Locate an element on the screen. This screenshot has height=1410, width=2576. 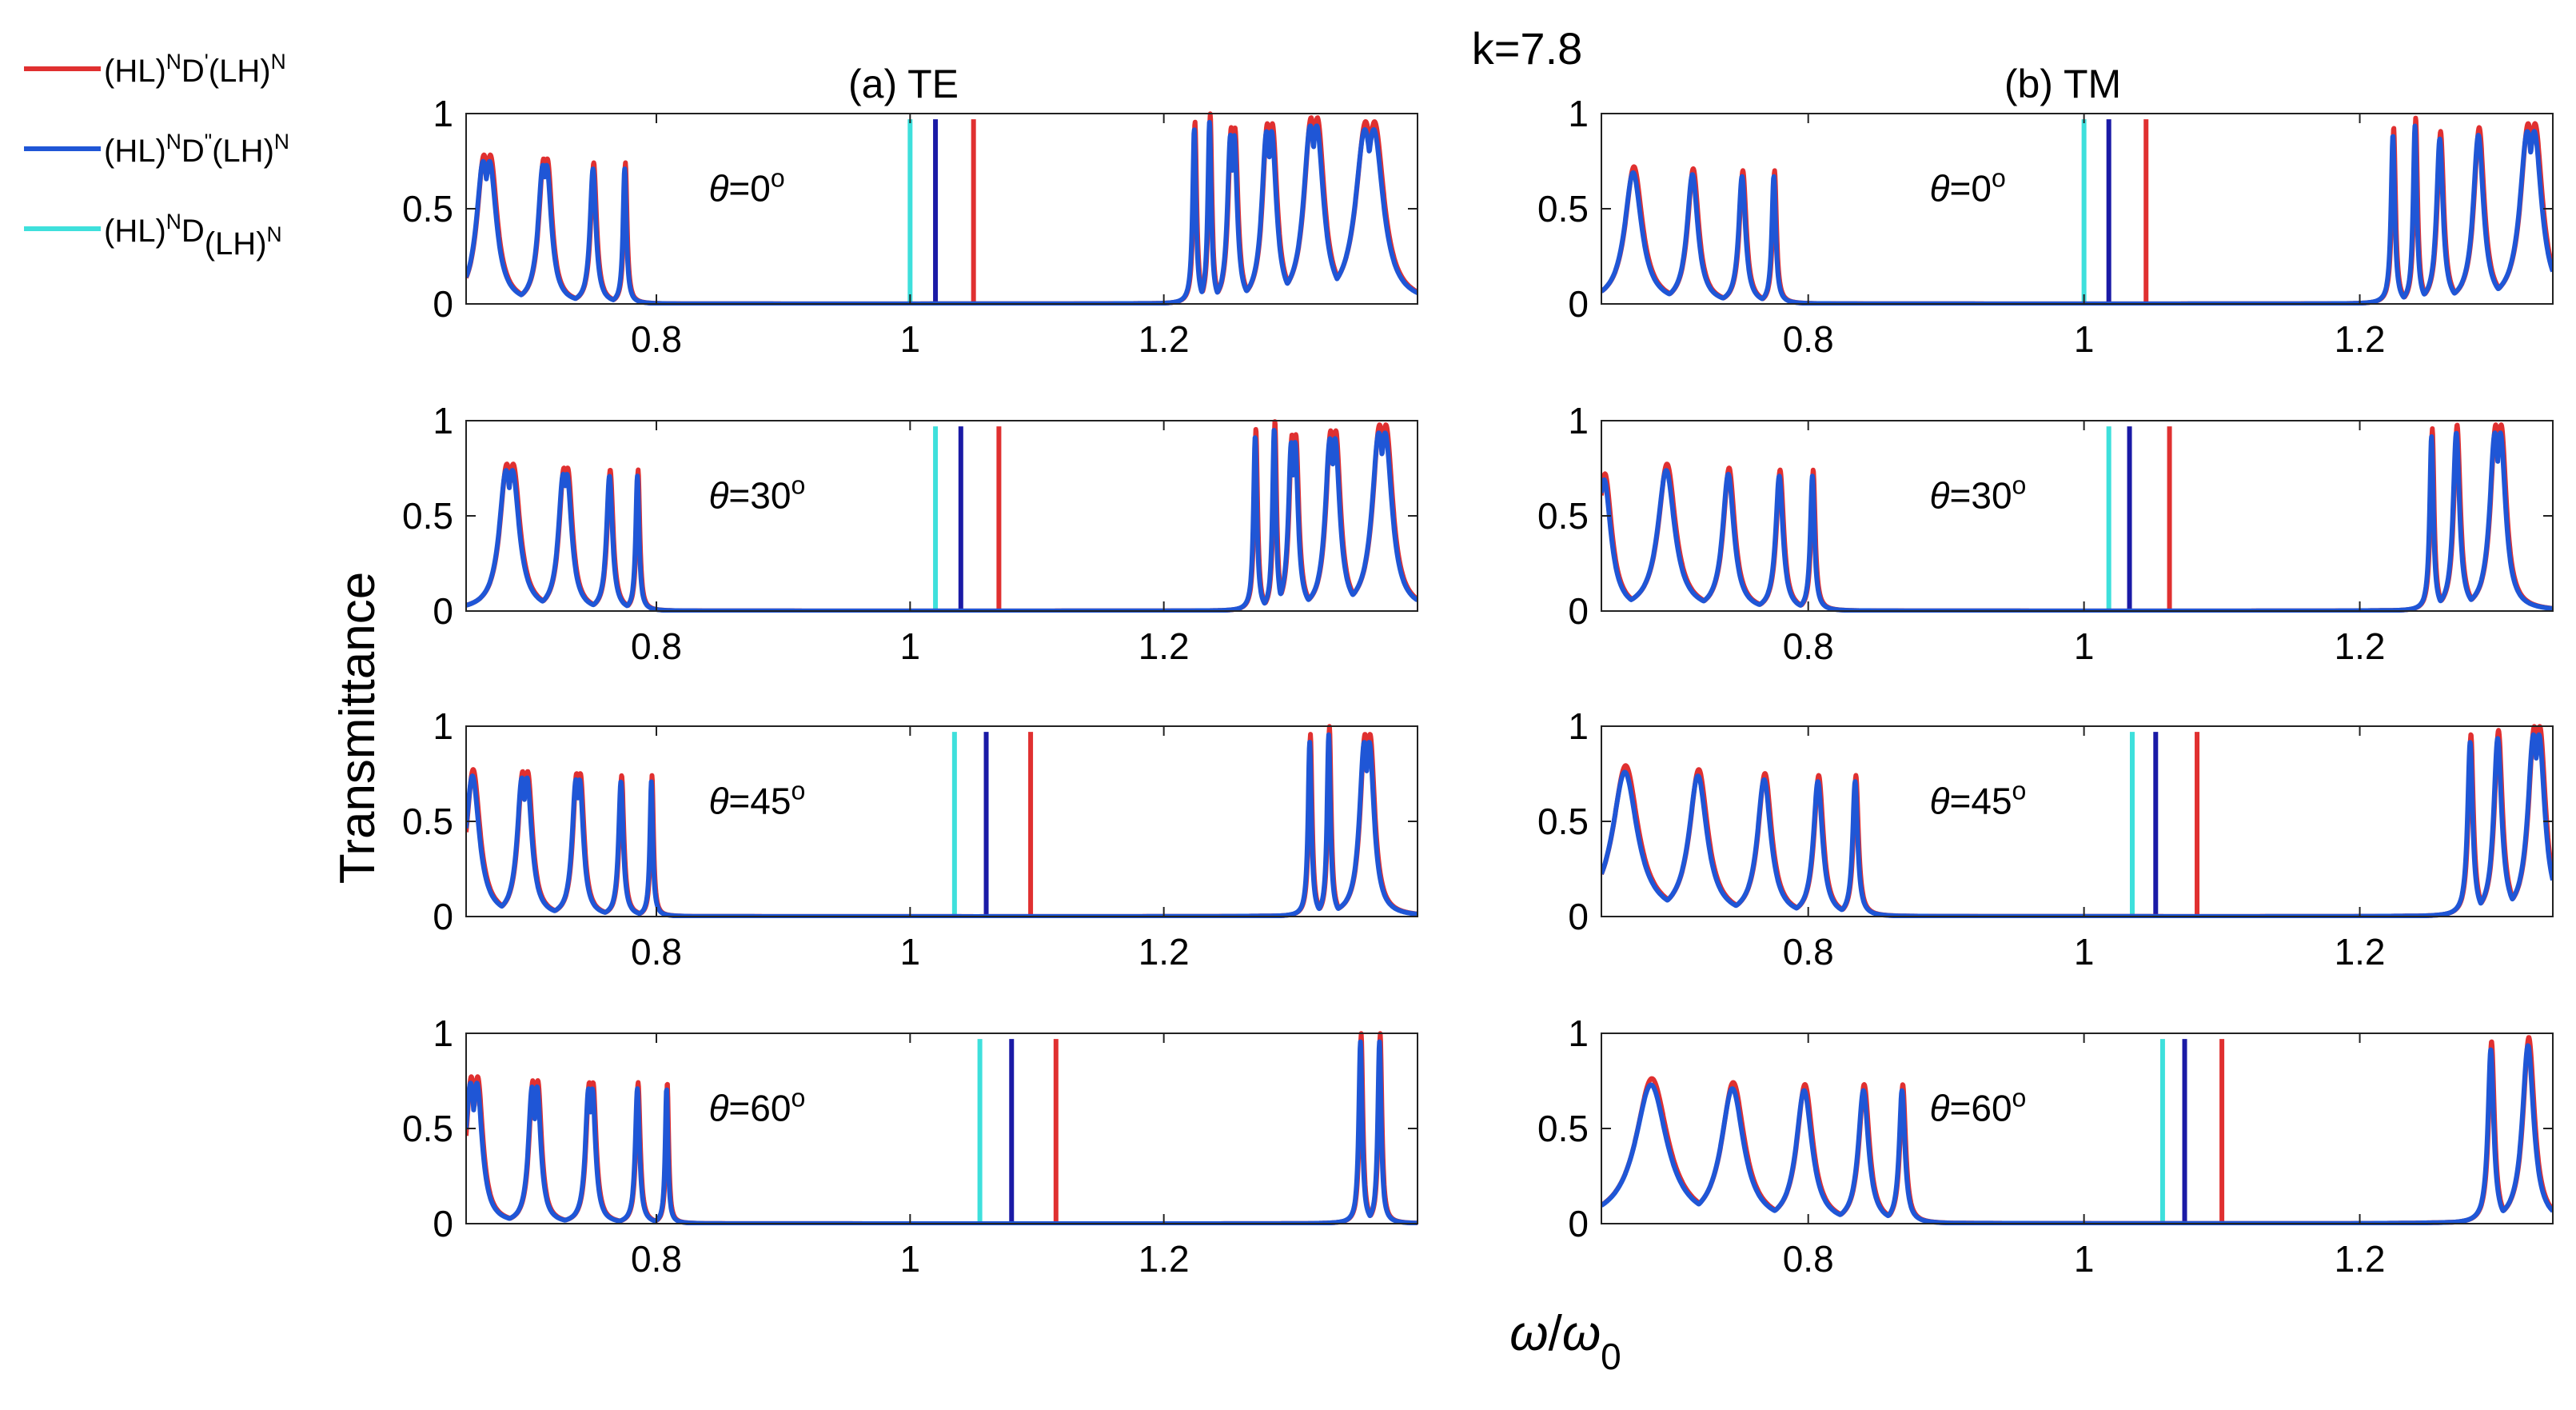
panel-te-1: 0.8 1 1.2 0 0.5 1 θ=30o is located at coordinates (910, 534).